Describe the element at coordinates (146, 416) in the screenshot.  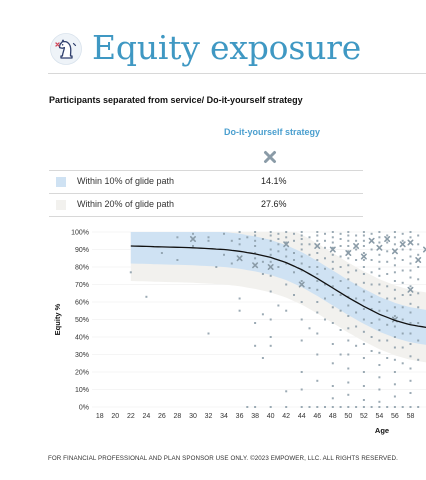
I see `x-tick-label: 24` at that location.